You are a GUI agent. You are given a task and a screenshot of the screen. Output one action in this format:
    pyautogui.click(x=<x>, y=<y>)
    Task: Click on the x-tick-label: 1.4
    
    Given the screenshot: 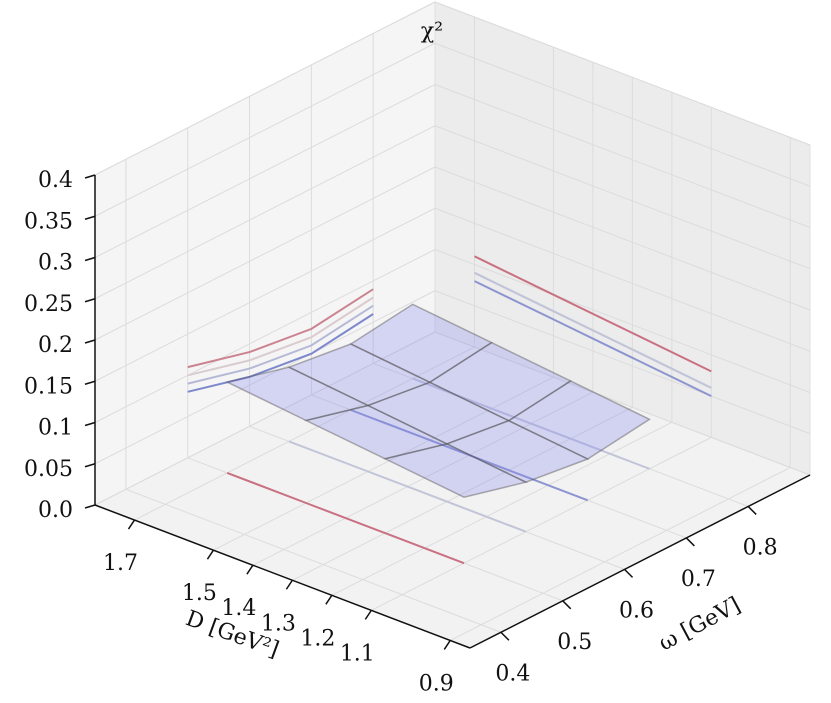 What is the action you would take?
    pyautogui.click(x=238, y=608)
    